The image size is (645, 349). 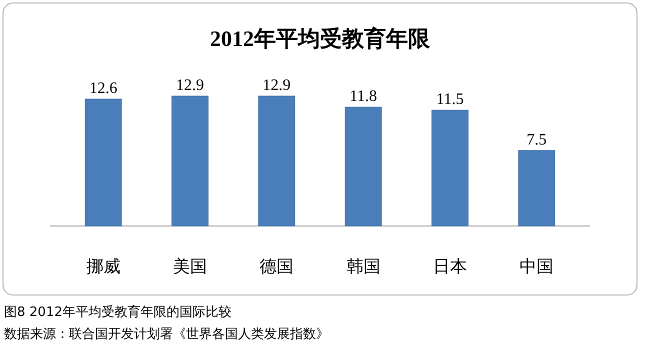 What do you see at coordinates (363, 267) in the screenshot?
I see `x-tick-label: 韩国` at bounding box center [363, 267].